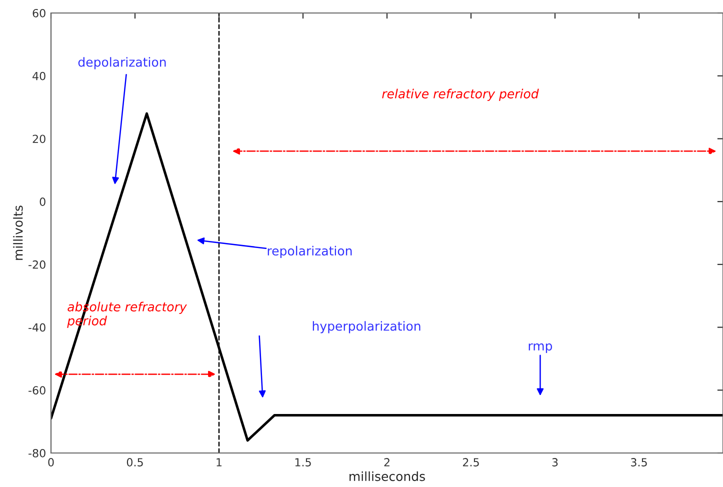 This screenshot has height=487, width=723. What do you see at coordinates (387, 476) in the screenshot?
I see `x-axis-title: milliseconds` at bounding box center [387, 476].